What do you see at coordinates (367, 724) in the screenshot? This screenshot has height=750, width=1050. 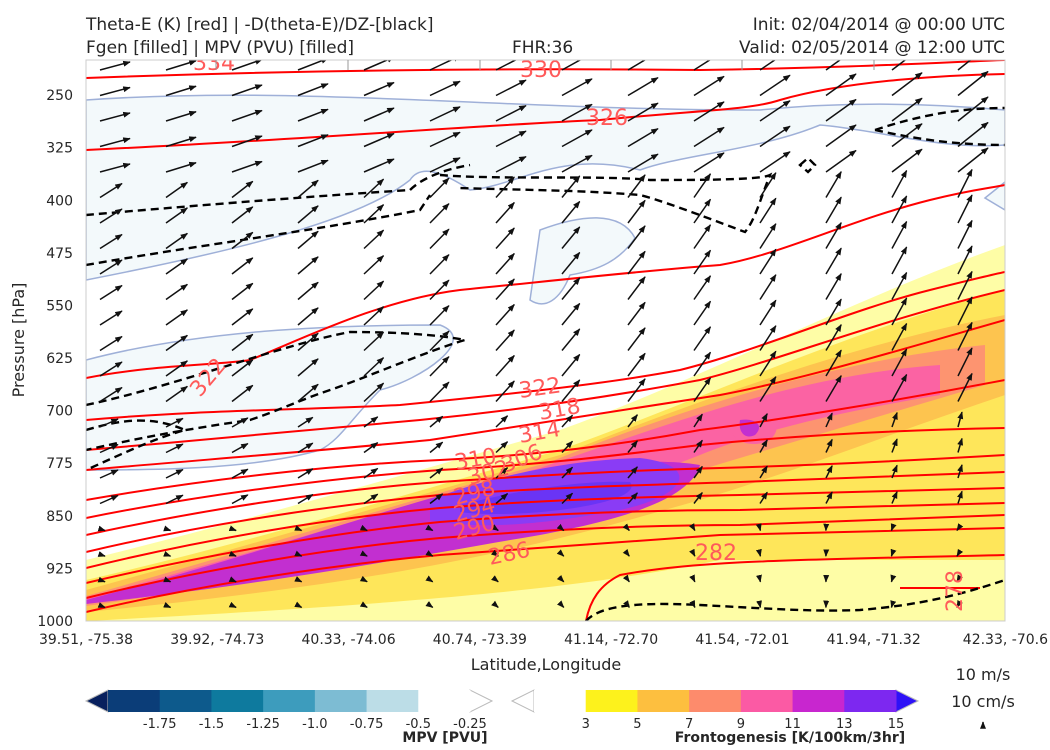 I see `colorbar-tick-label: -0.75` at bounding box center [367, 724].